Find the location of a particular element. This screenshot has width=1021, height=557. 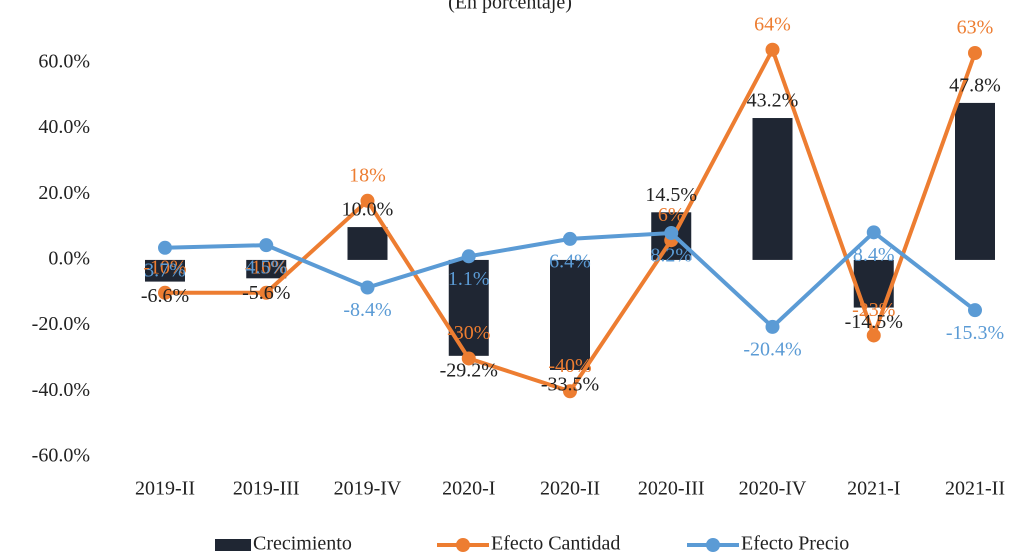

legend-label: Crecimiento is located at coordinates (302, 544).